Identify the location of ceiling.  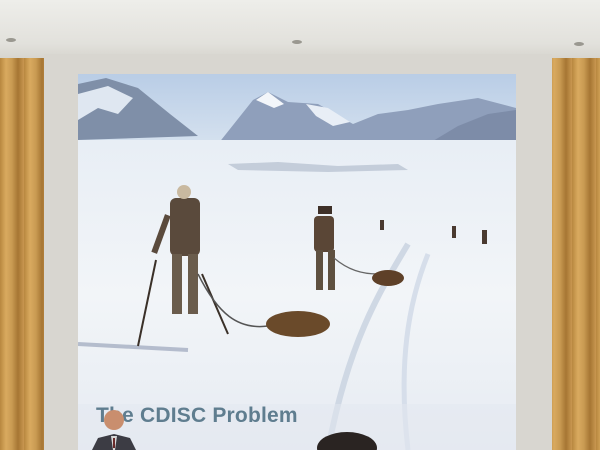
(300, 31).